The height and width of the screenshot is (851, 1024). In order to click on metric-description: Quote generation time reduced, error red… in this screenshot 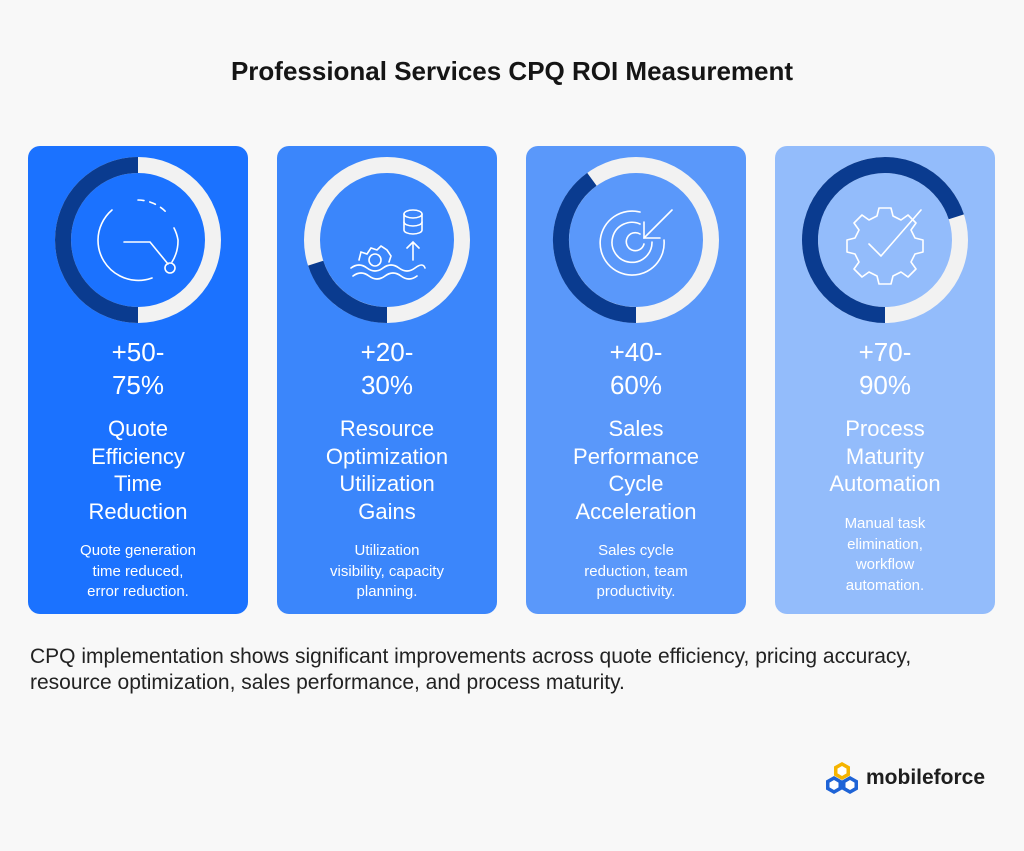, I will do `click(138, 571)`.